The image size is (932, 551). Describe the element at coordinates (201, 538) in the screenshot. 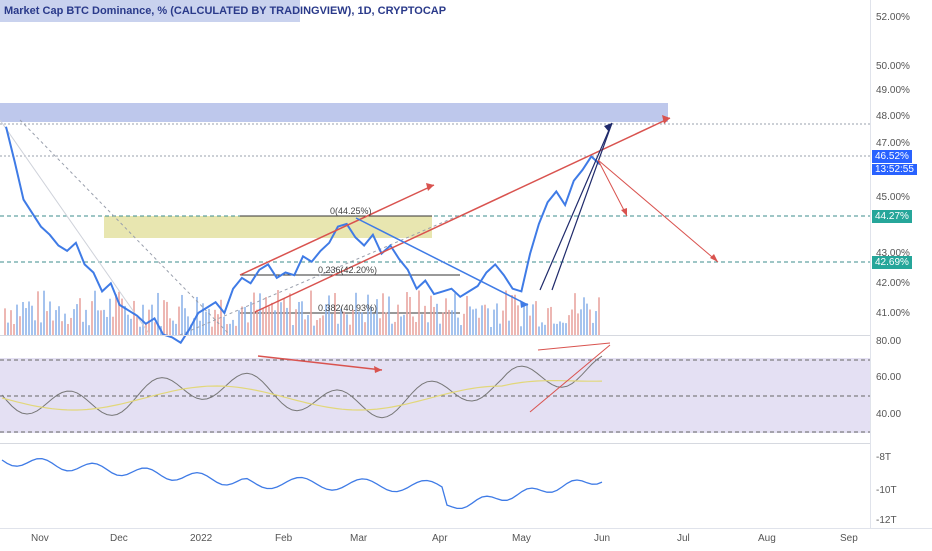

I see `time-label-2022: 2022` at that location.